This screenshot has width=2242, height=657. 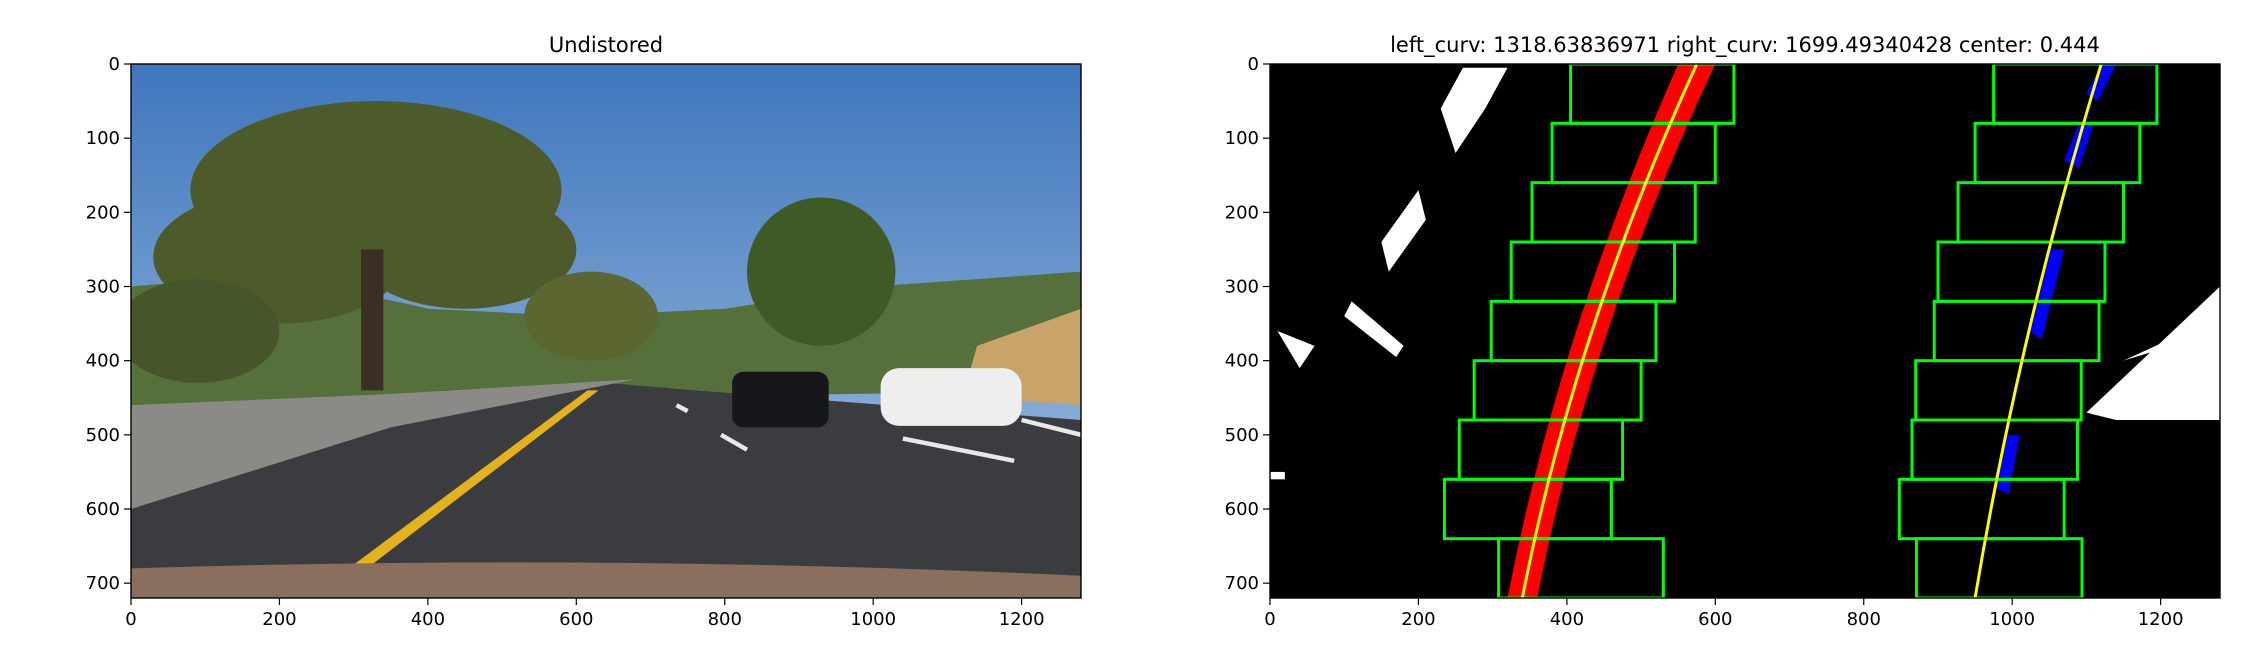 I want to click on lane-dashes, so click(x=878, y=433).